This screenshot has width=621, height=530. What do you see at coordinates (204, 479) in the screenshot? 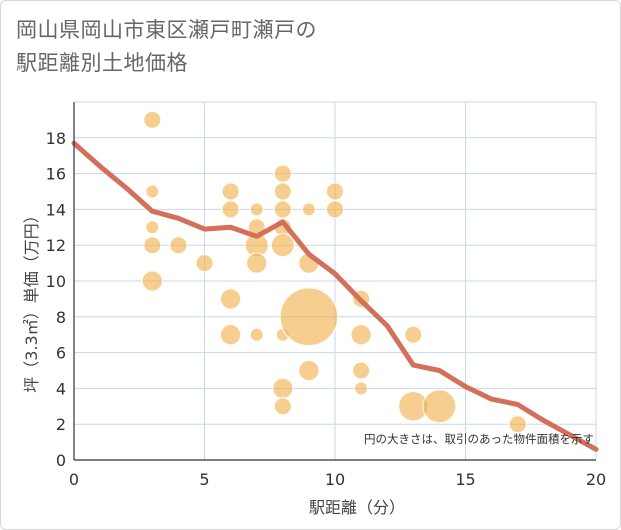
I see `x-tick-label: 5` at bounding box center [204, 479].